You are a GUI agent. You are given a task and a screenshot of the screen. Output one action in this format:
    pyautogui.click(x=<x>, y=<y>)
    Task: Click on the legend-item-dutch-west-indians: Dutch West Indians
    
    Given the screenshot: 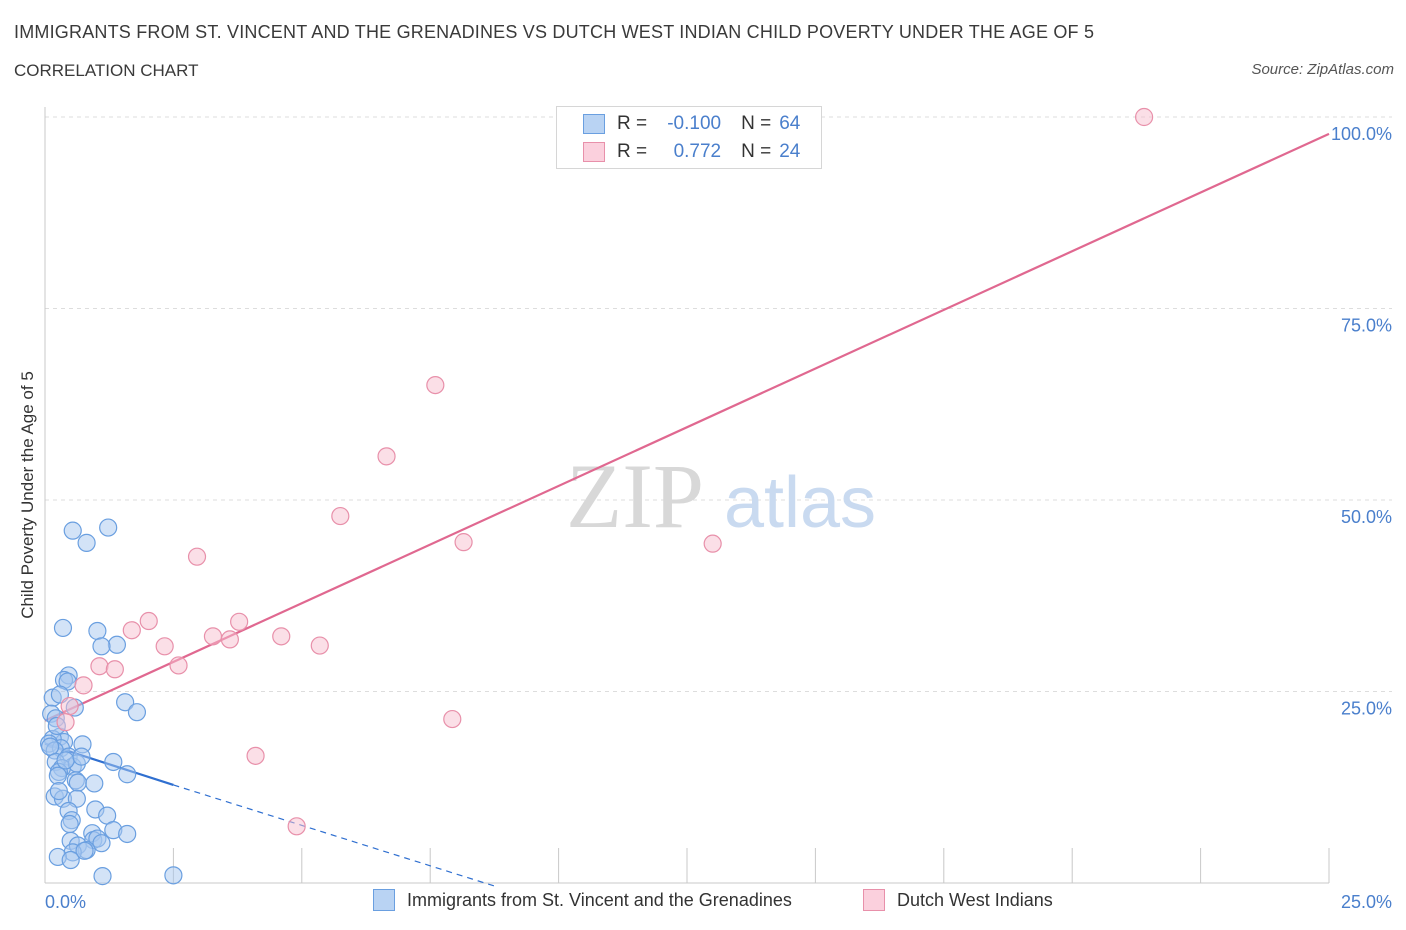 What is the action you would take?
    pyautogui.click(x=958, y=900)
    